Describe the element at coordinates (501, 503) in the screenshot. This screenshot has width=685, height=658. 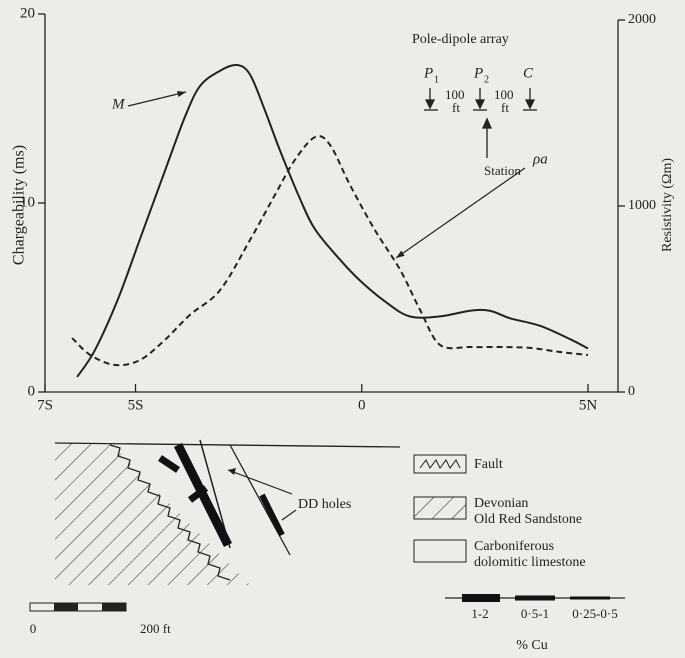
I see `legend-sandstone: Devonian` at that location.